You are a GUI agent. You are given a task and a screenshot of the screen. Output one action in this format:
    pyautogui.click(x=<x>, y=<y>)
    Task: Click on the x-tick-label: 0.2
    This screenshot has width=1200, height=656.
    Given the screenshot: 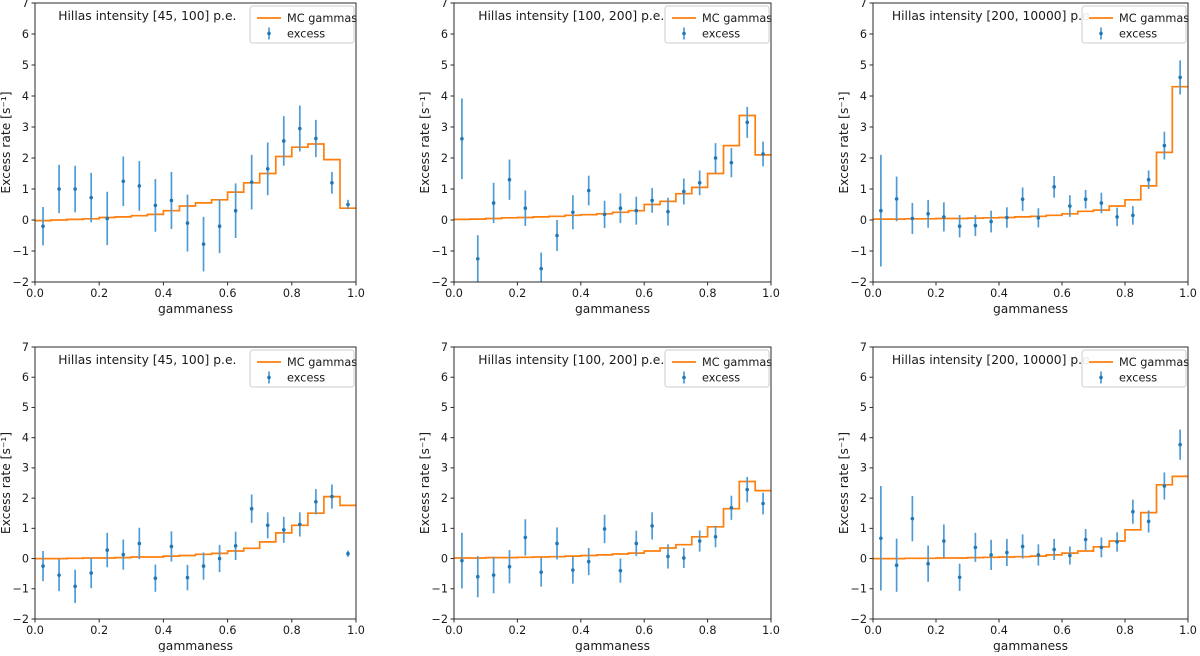 What is the action you would take?
    pyautogui.click(x=518, y=293)
    